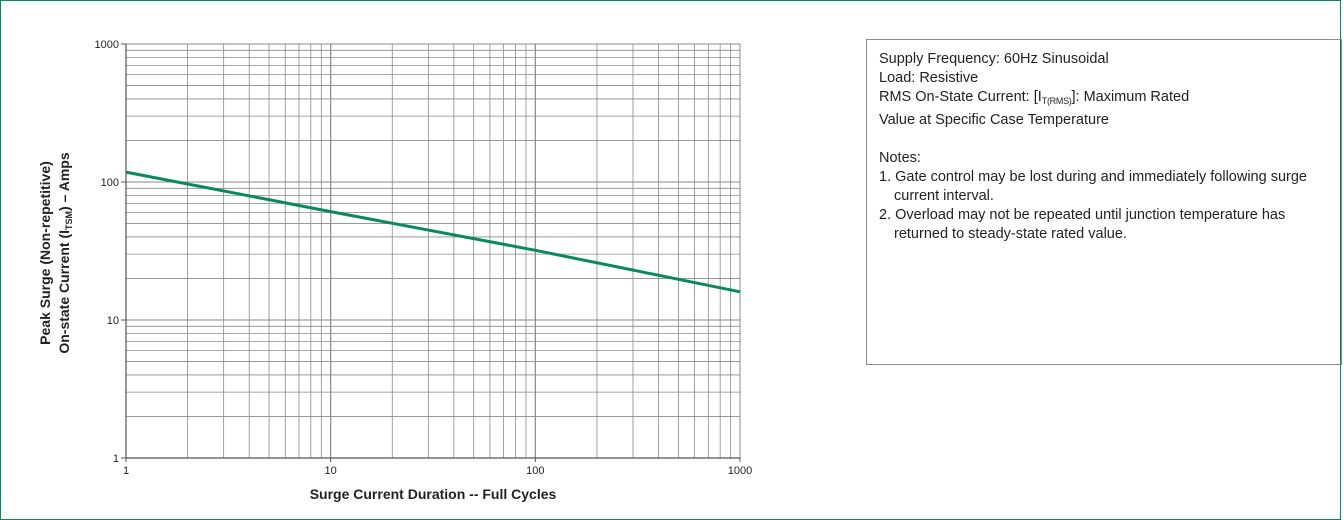 This screenshot has height=520, width=1343. Describe the element at coordinates (535, 471) in the screenshot. I see `x-tick-label: 100` at that location.